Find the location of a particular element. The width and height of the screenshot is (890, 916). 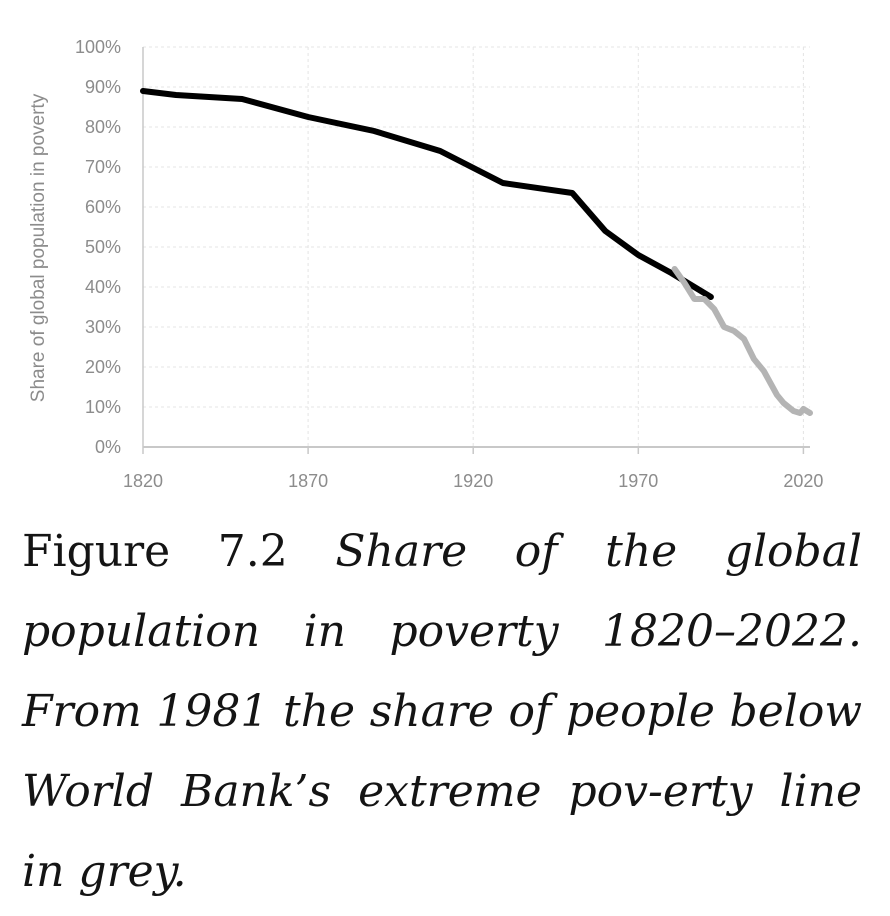

y-tick-label: 70% is located at coordinates (103, 167).